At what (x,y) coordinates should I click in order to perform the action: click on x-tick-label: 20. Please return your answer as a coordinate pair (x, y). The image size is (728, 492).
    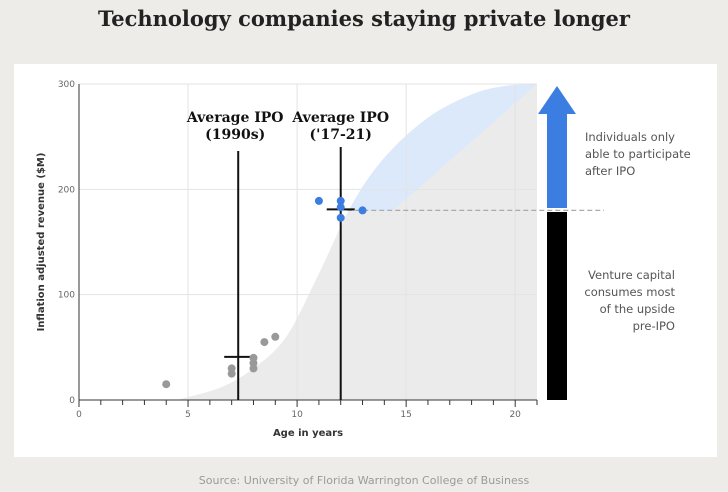
    Looking at the image, I should click on (515, 415).